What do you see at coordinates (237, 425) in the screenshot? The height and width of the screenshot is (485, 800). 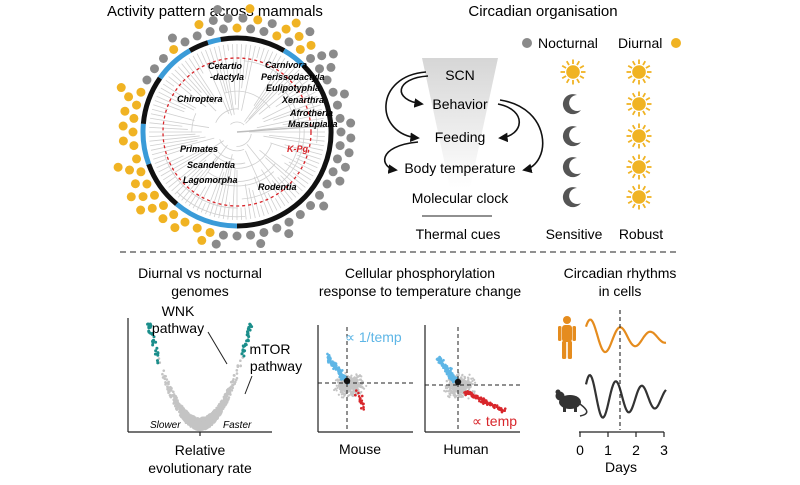 I see `faster-label: Faster` at bounding box center [237, 425].